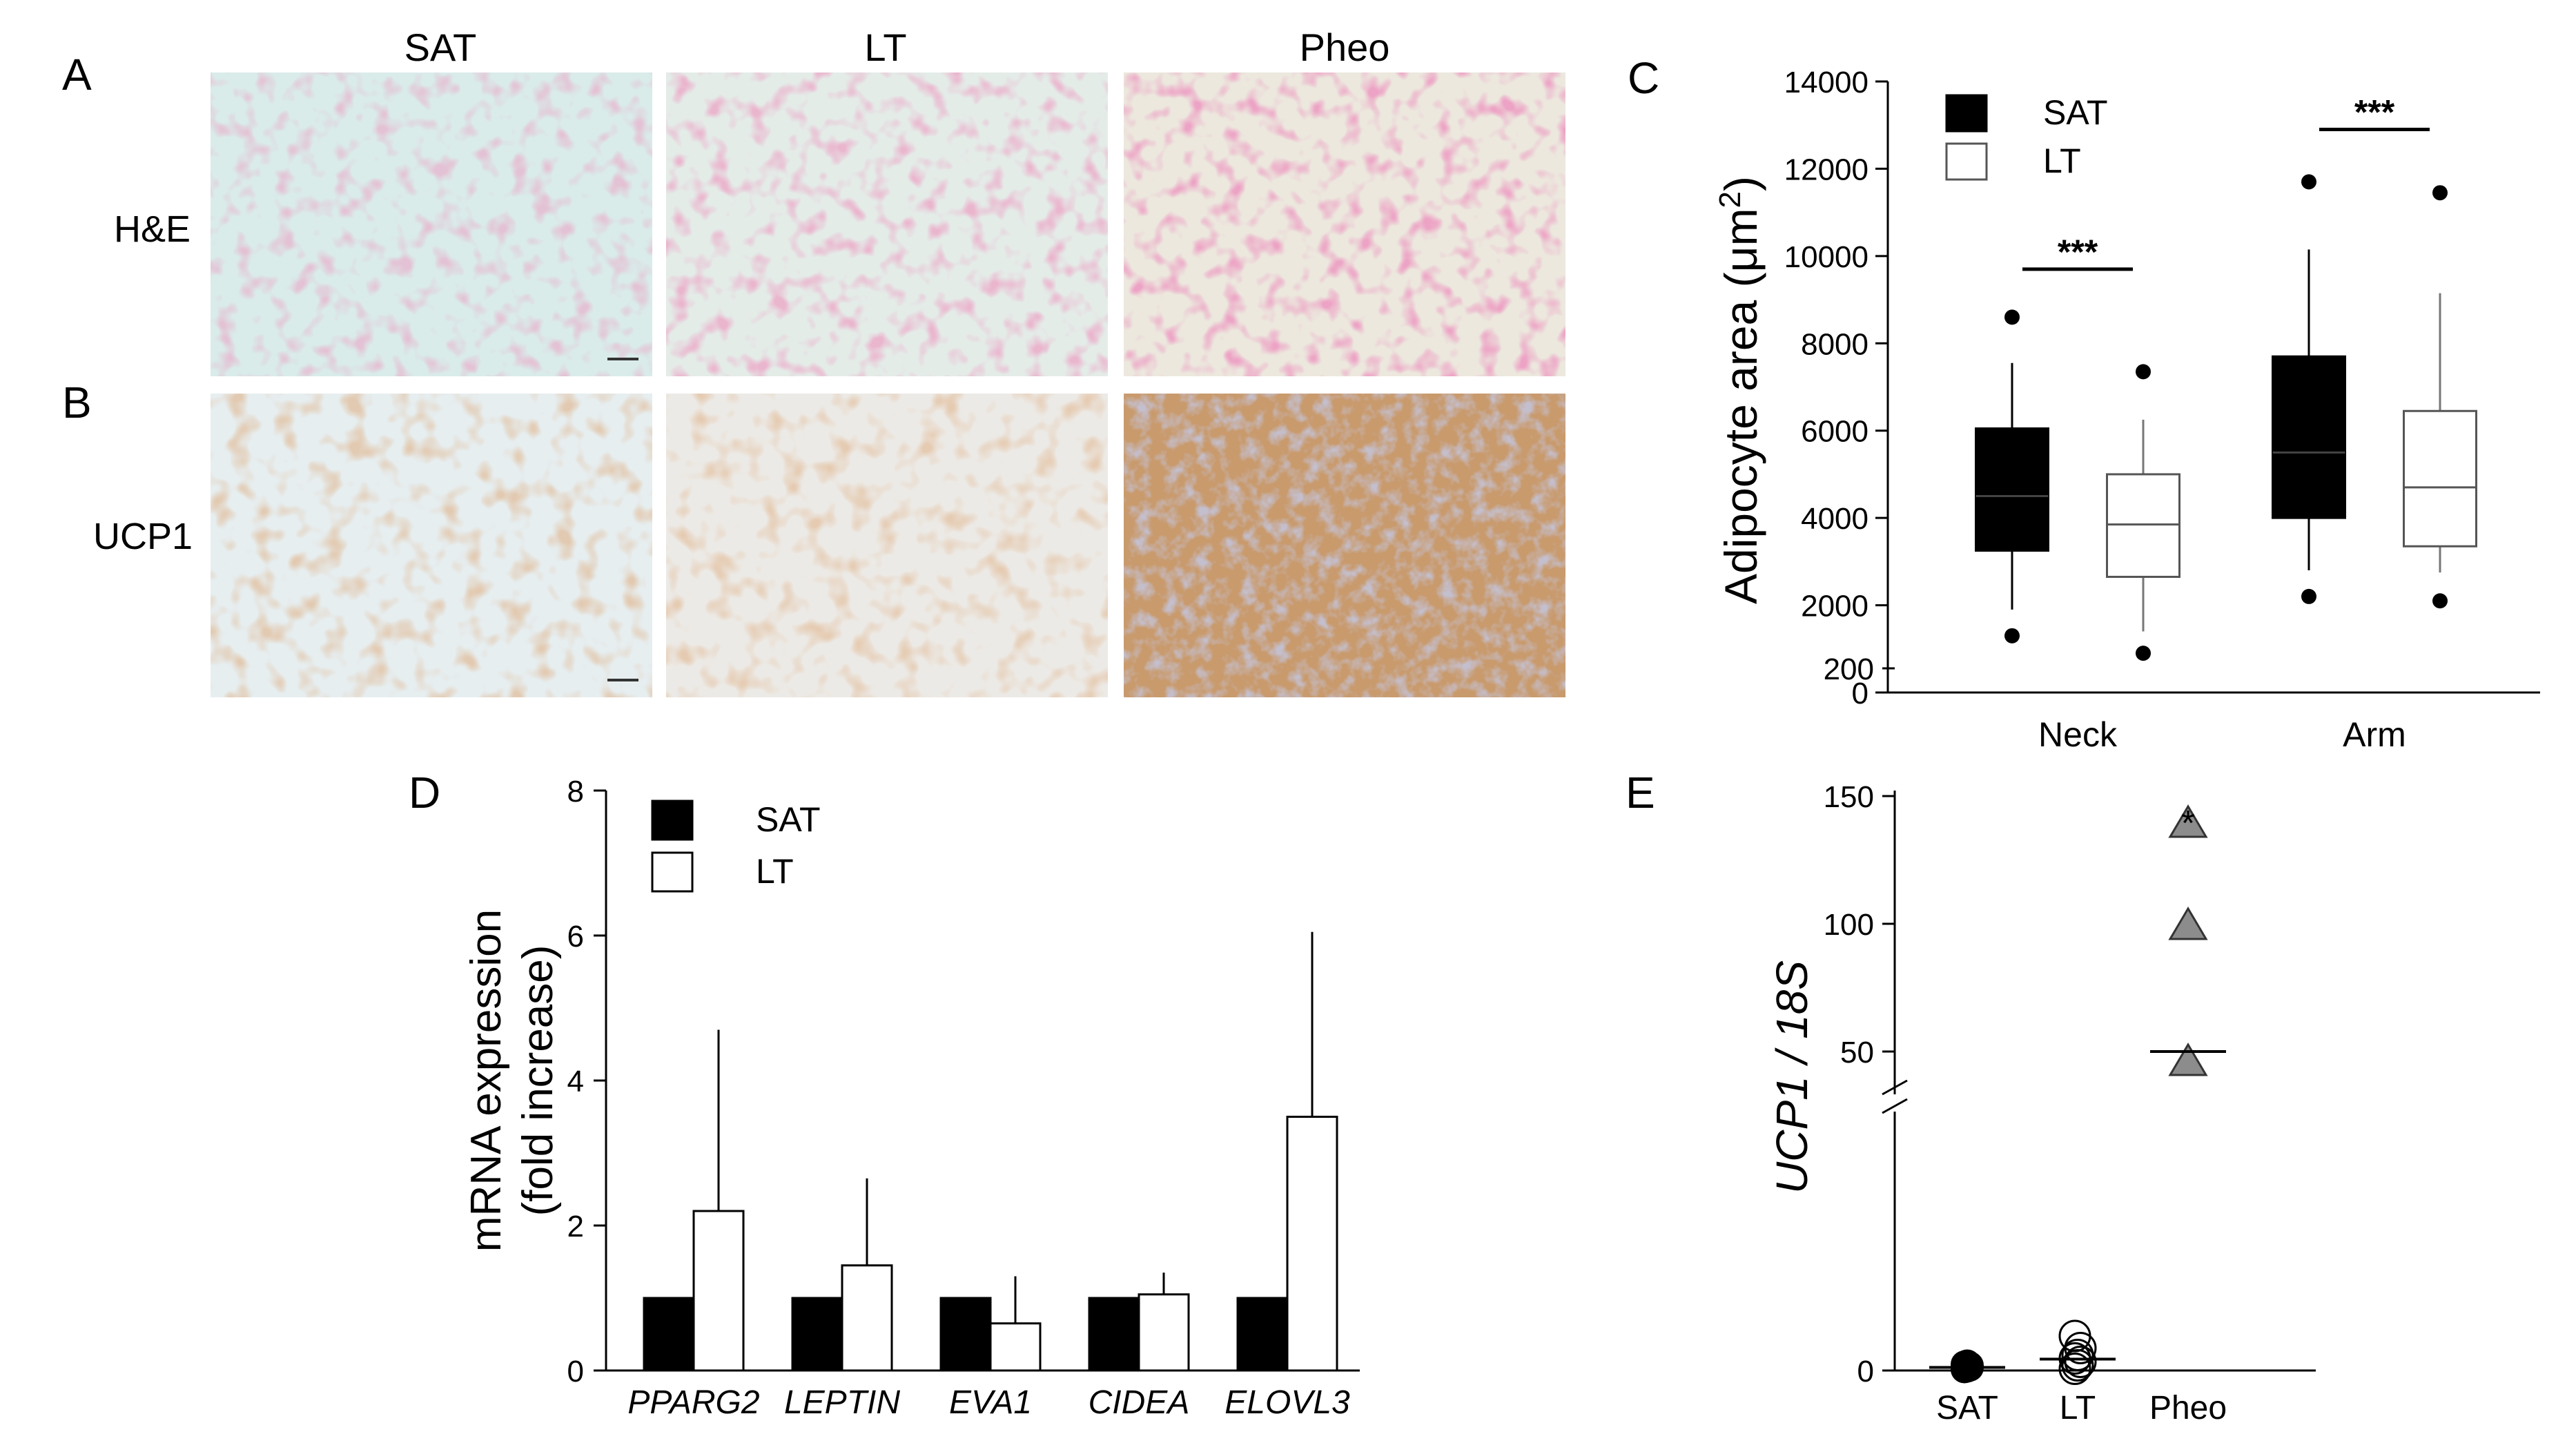  What do you see at coordinates (1344, 224) in the screenshot?
I see `micrograph-he-pheo` at bounding box center [1344, 224].